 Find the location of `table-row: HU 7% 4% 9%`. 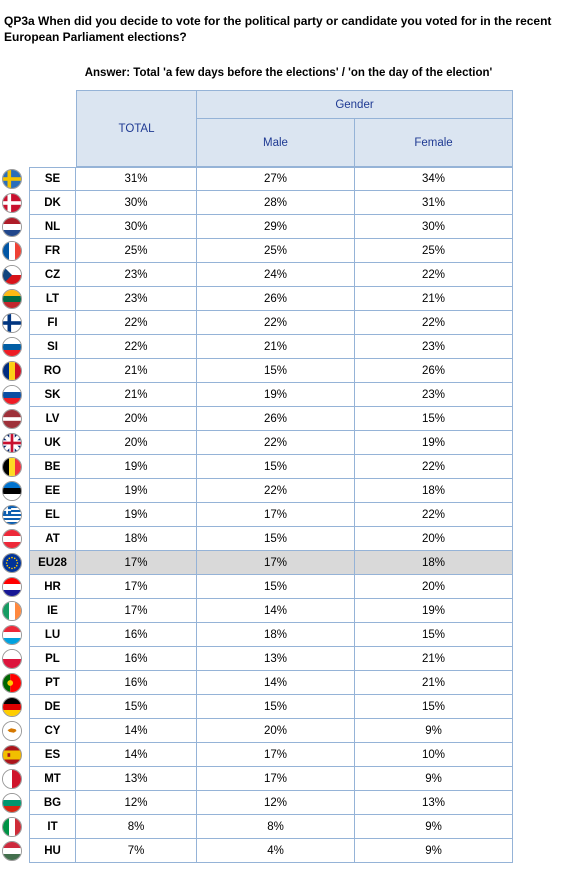

table-row: HU 7% 4% 9% is located at coordinates (271, 851).